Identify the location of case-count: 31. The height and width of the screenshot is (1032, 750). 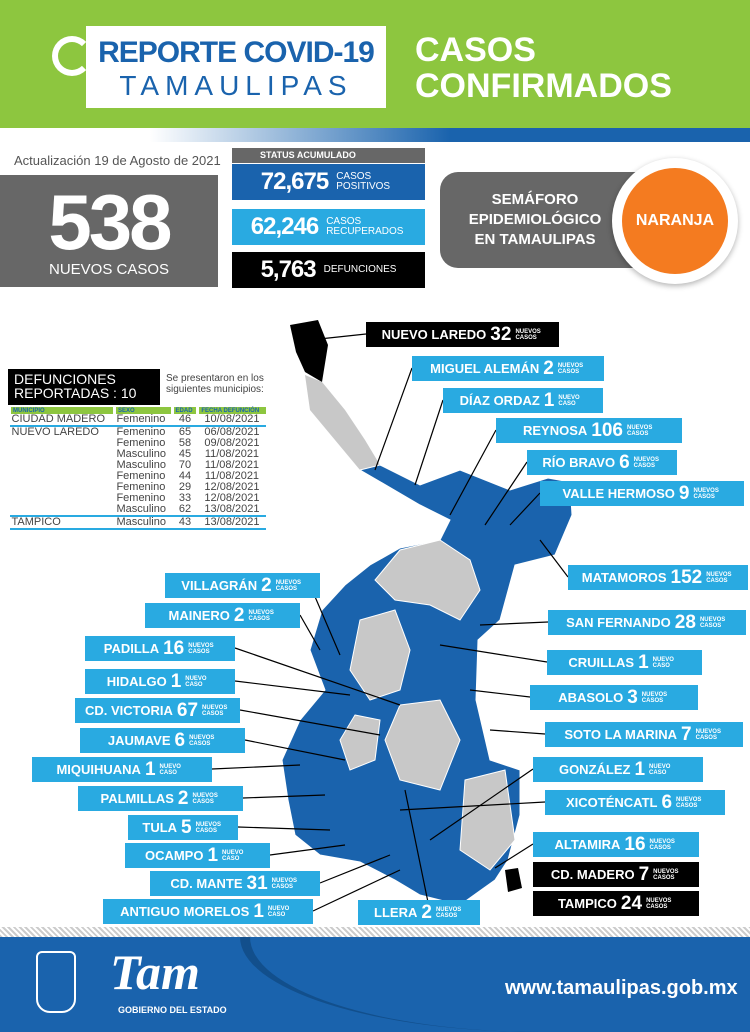
(257, 883).